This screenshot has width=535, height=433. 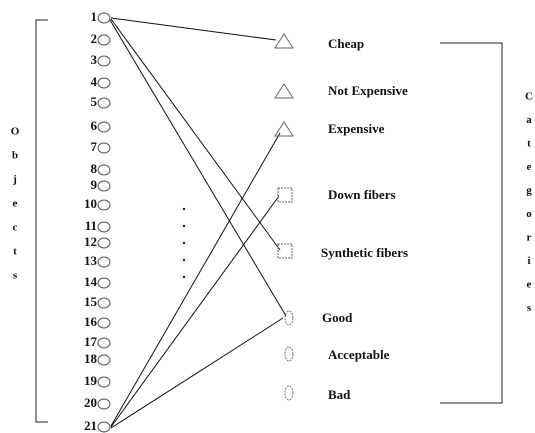 I want to click on side-letter: O, so click(x=15, y=132).